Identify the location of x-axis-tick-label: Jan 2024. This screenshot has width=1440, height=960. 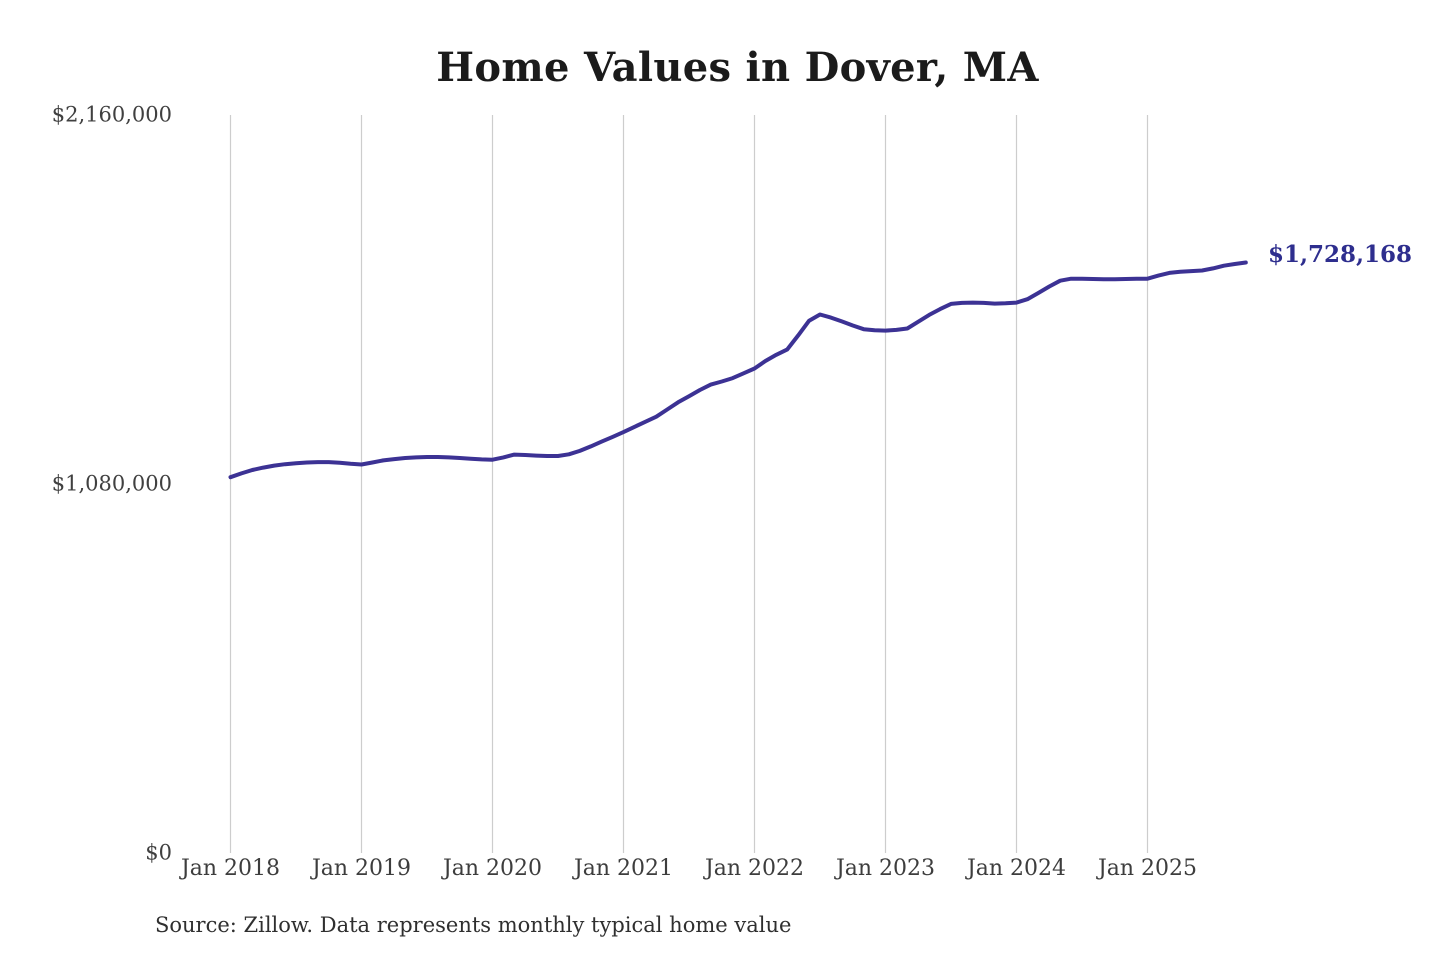
(1016, 868).